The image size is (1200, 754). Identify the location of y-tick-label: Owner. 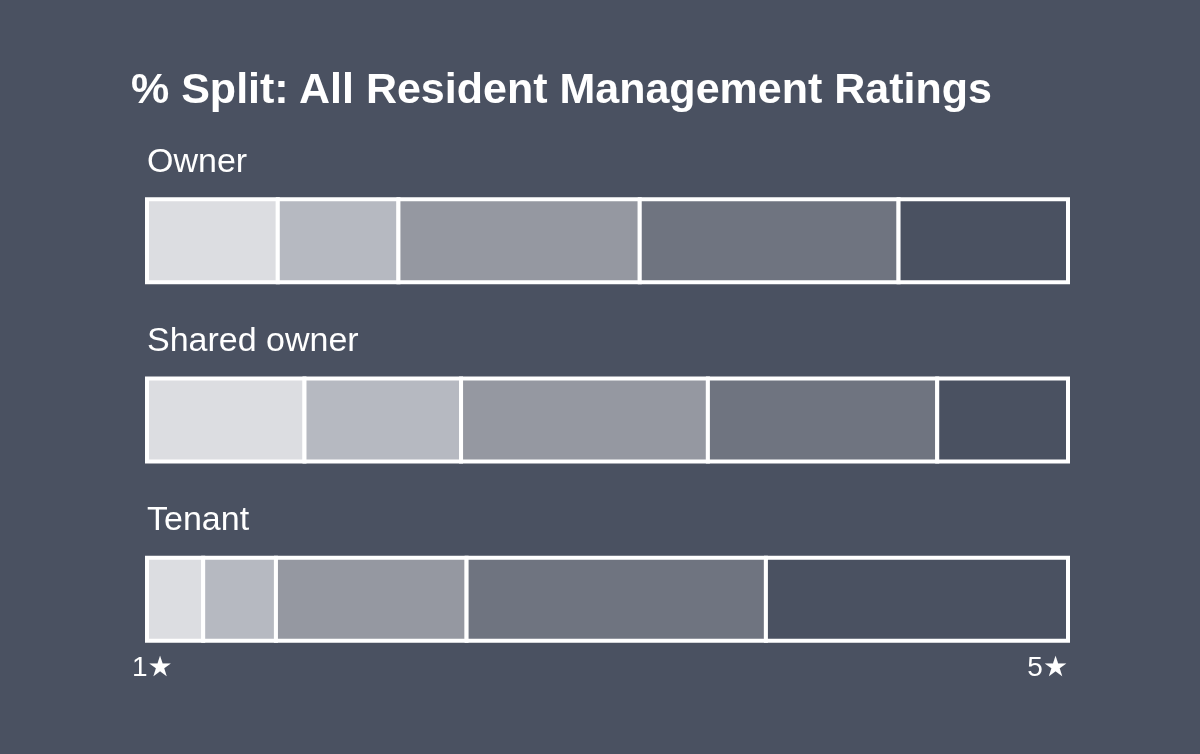
(197, 159).